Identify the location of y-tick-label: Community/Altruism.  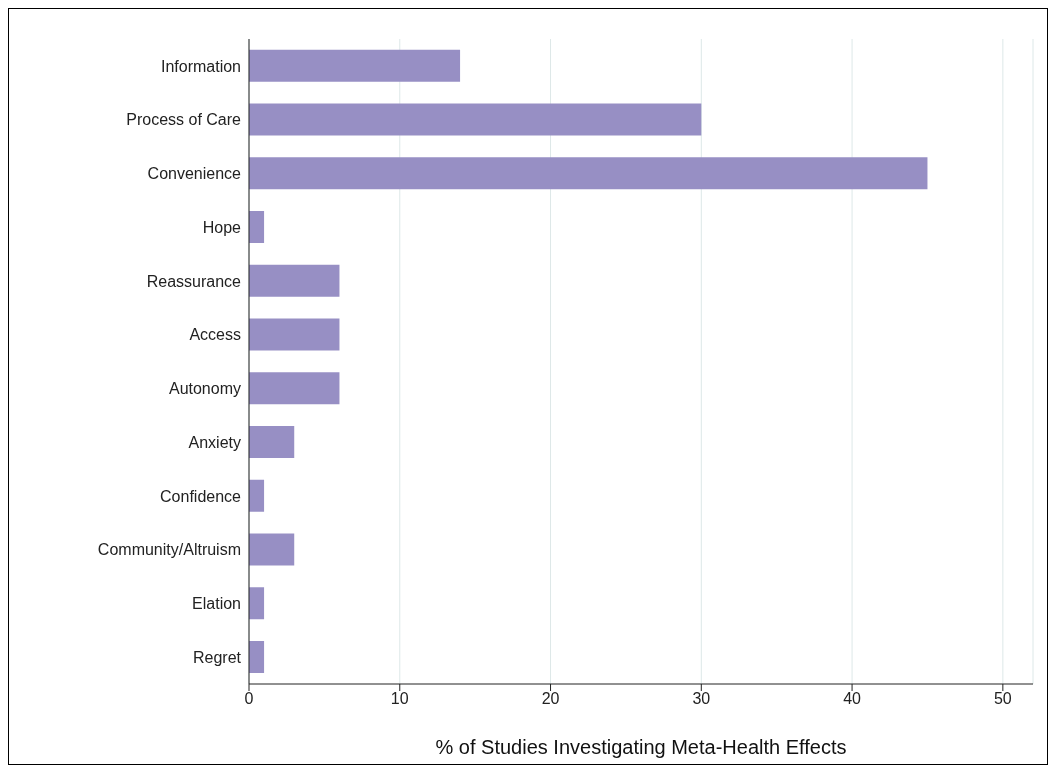
(169, 550).